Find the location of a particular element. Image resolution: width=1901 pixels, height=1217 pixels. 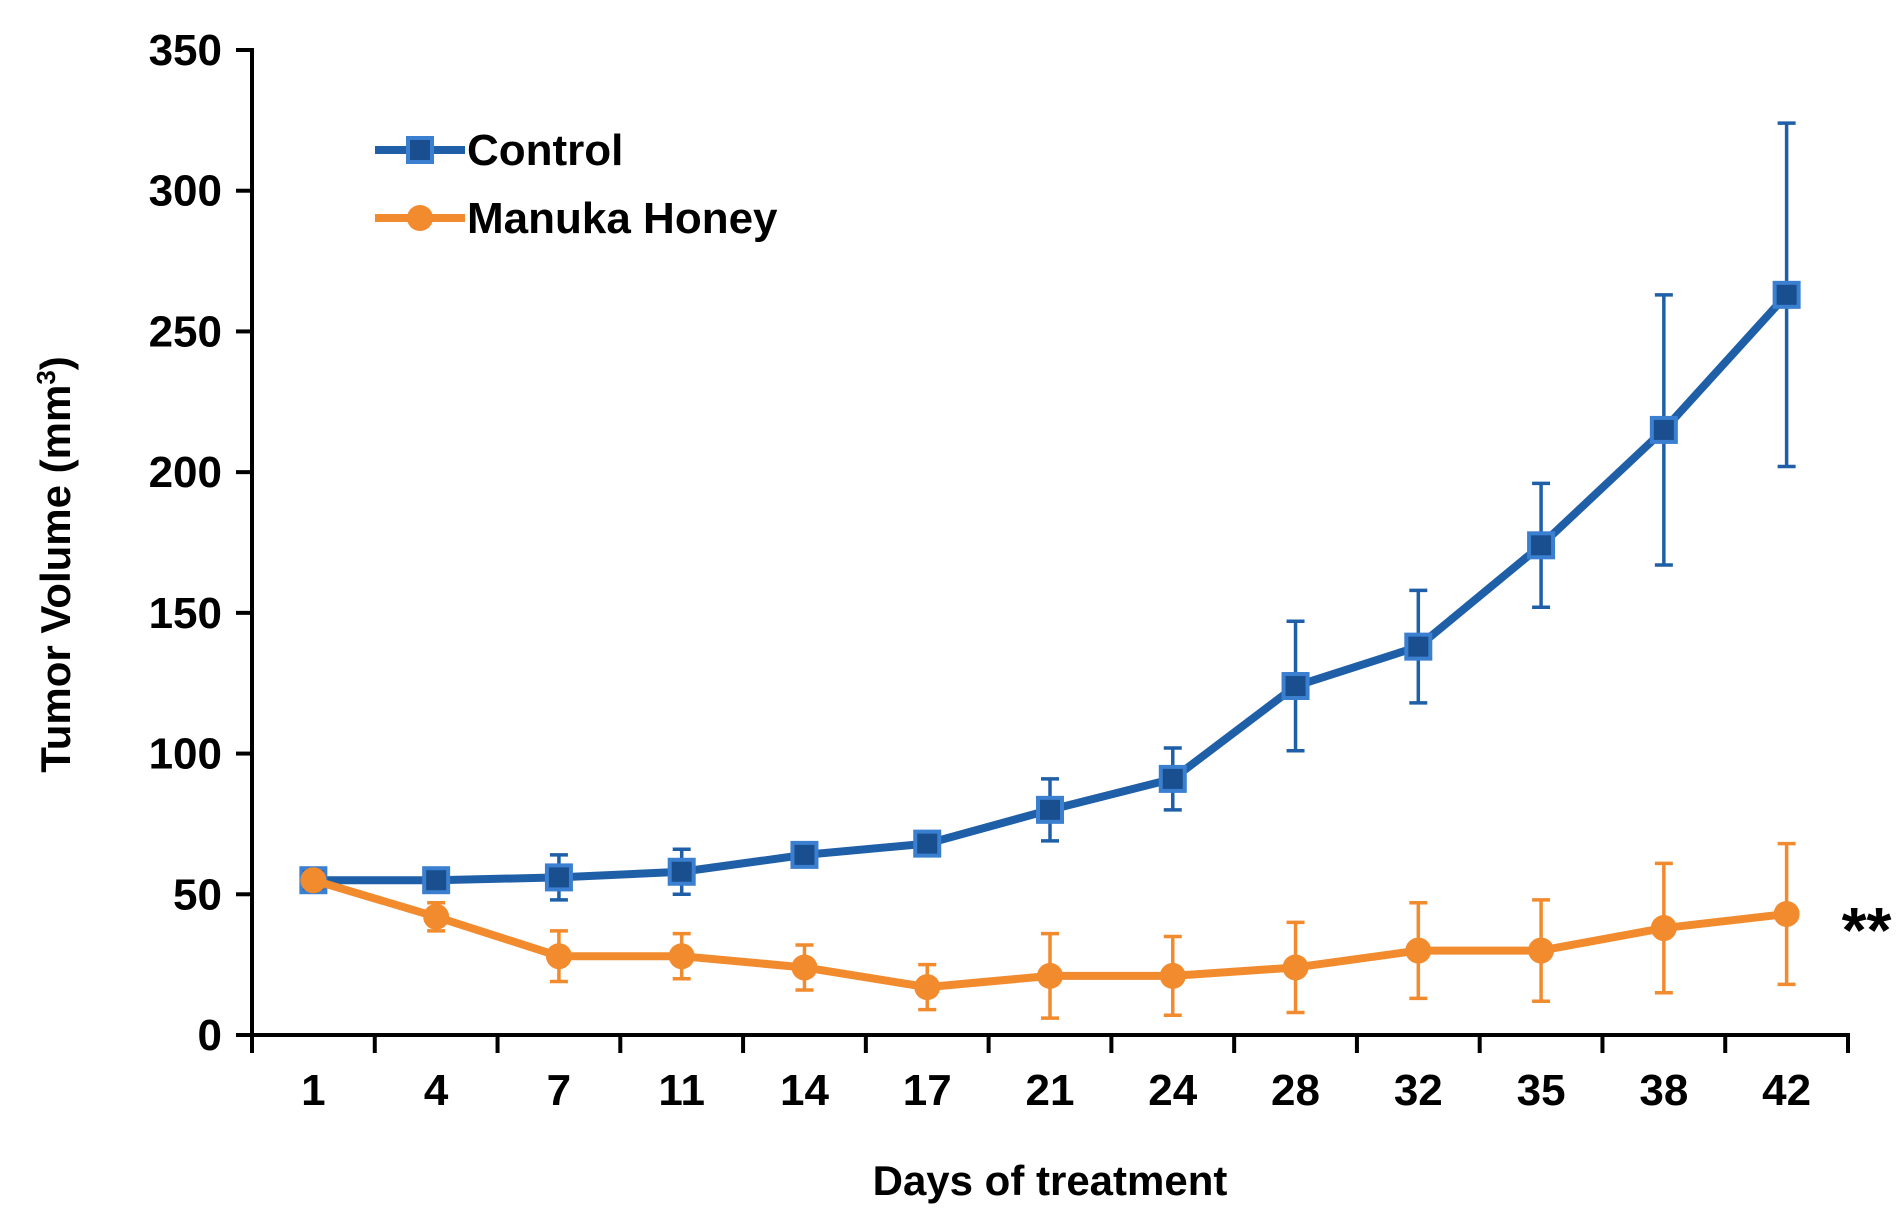

x-tick-label: 17 is located at coordinates (927, 1090).